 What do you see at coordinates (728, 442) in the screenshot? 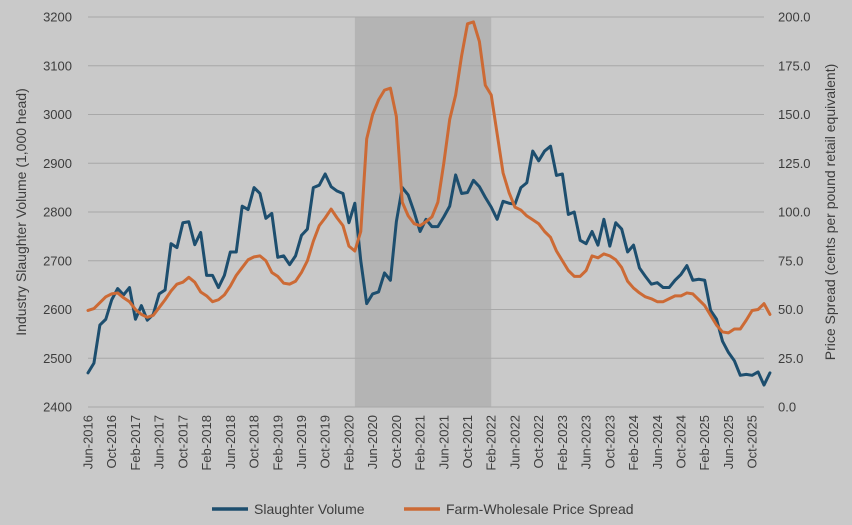
I see `x-tick-label: Jun-2025` at bounding box center [728, 442].